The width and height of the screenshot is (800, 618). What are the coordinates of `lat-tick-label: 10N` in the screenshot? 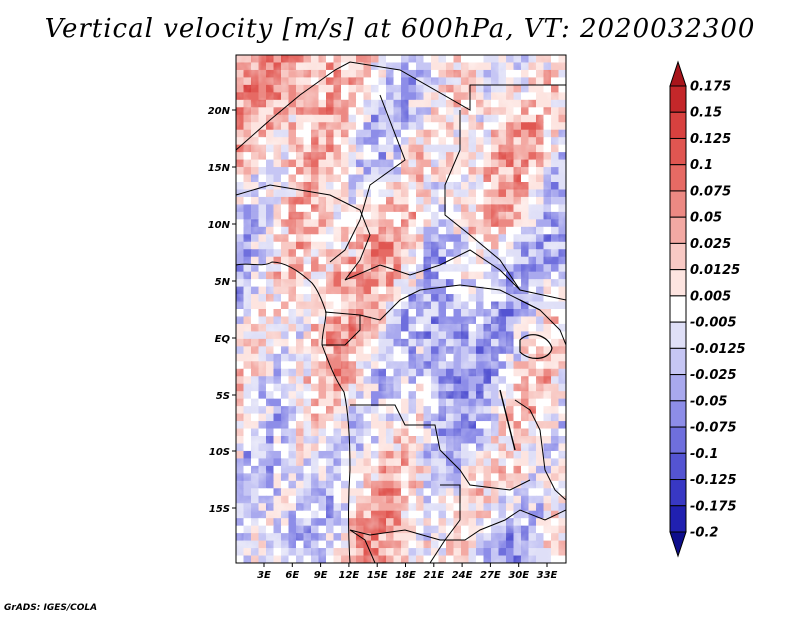 It's located at (219, 225).